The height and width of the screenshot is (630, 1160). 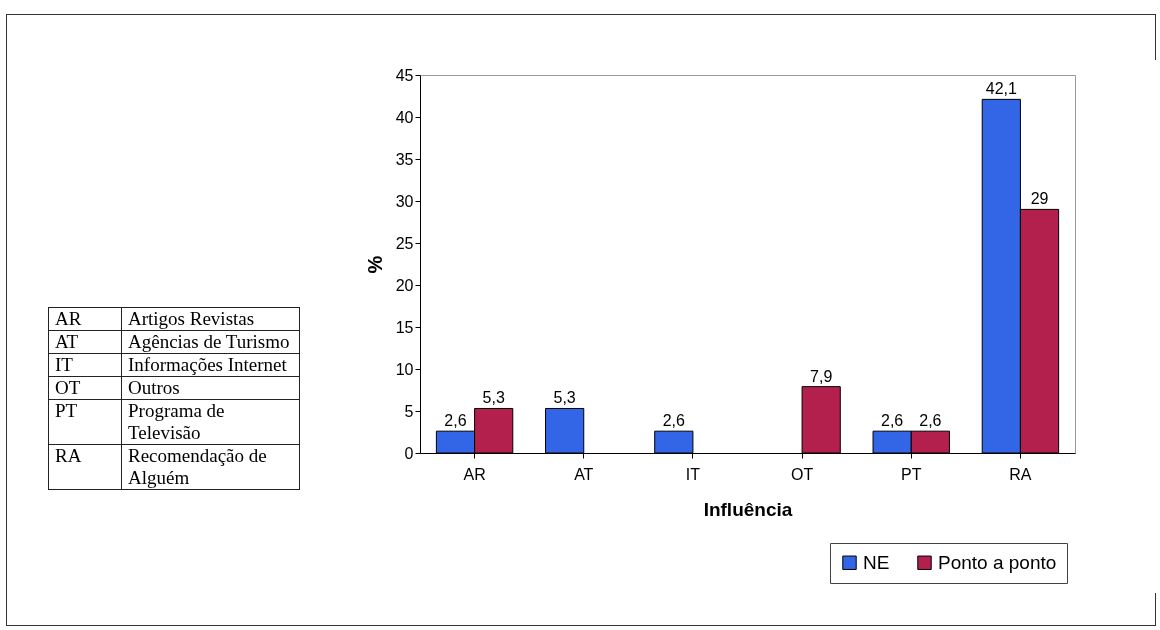 What do you see at coordinates (821, 376) in the screenshot?
I see `data-label: 7,9` at bounding box center [821, 376].